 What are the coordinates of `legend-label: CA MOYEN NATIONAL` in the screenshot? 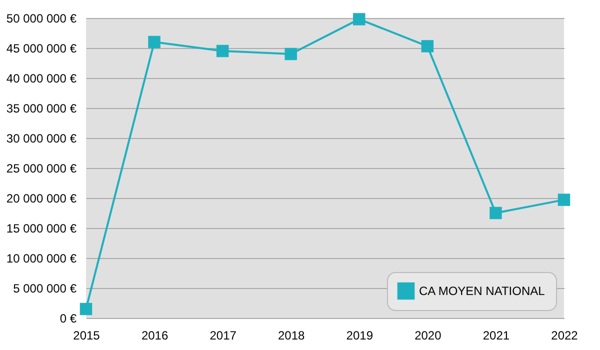 It's located at (482, 291).